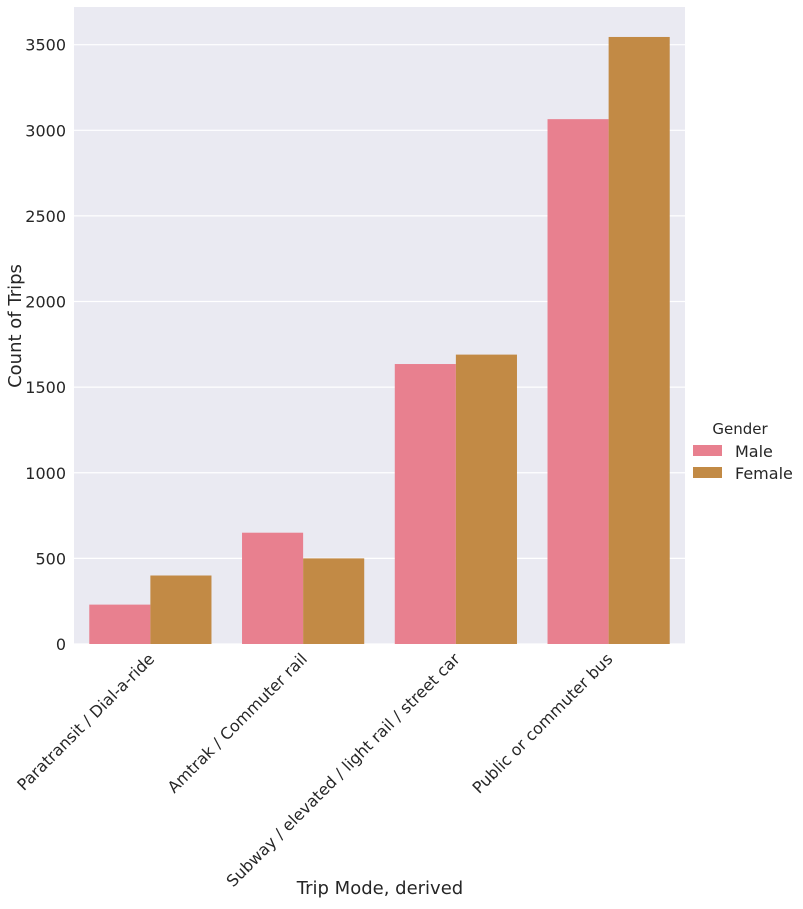 The height and width of the screenshot is (909, 803). I want to click on legend-title: Gender, so click(740, 429).